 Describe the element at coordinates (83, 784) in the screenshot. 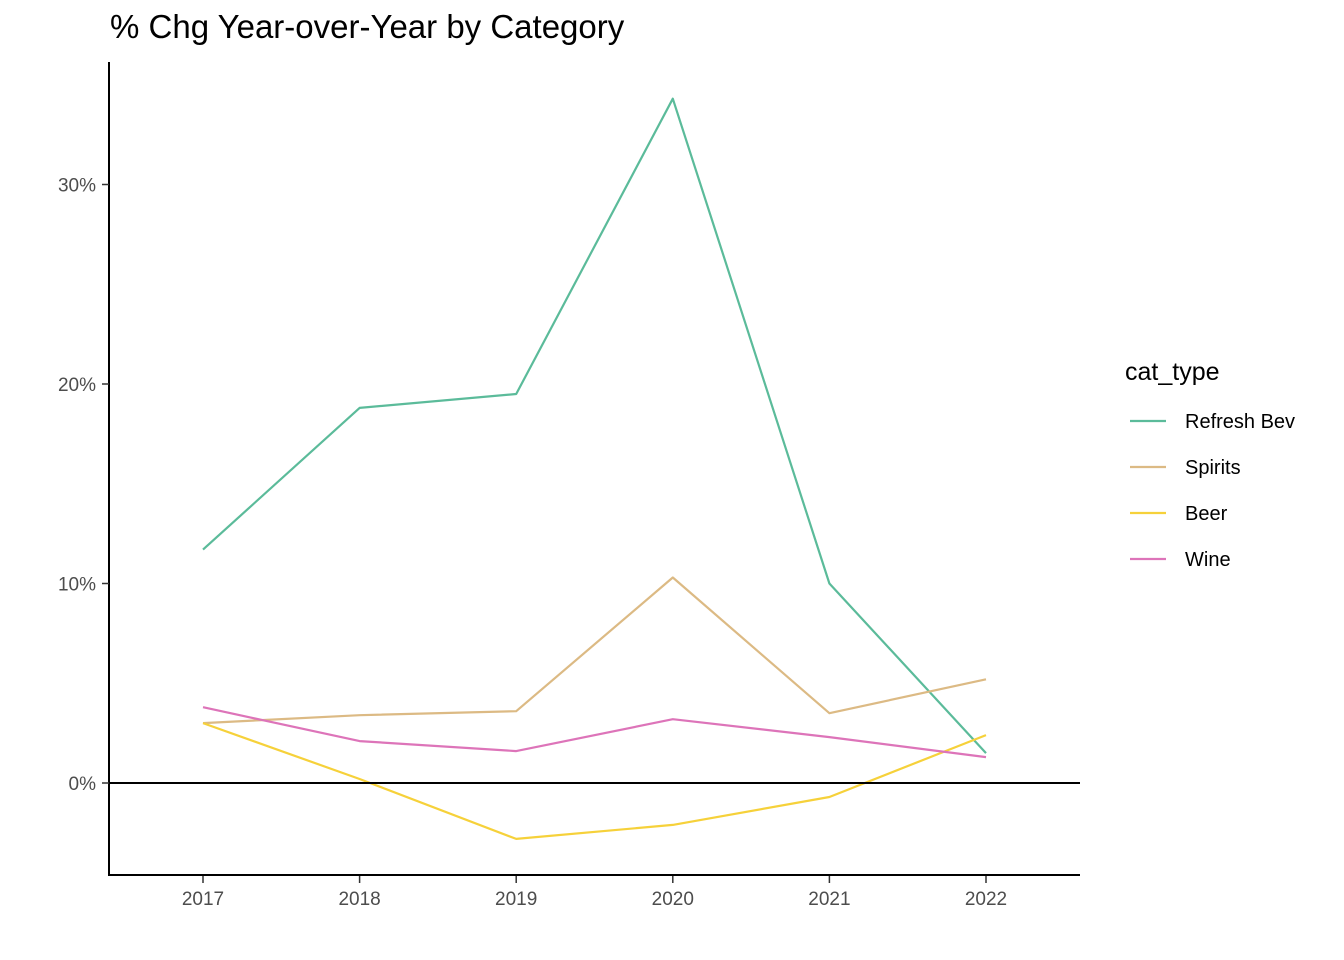

I see `y-tick-label: 0%` at that location.